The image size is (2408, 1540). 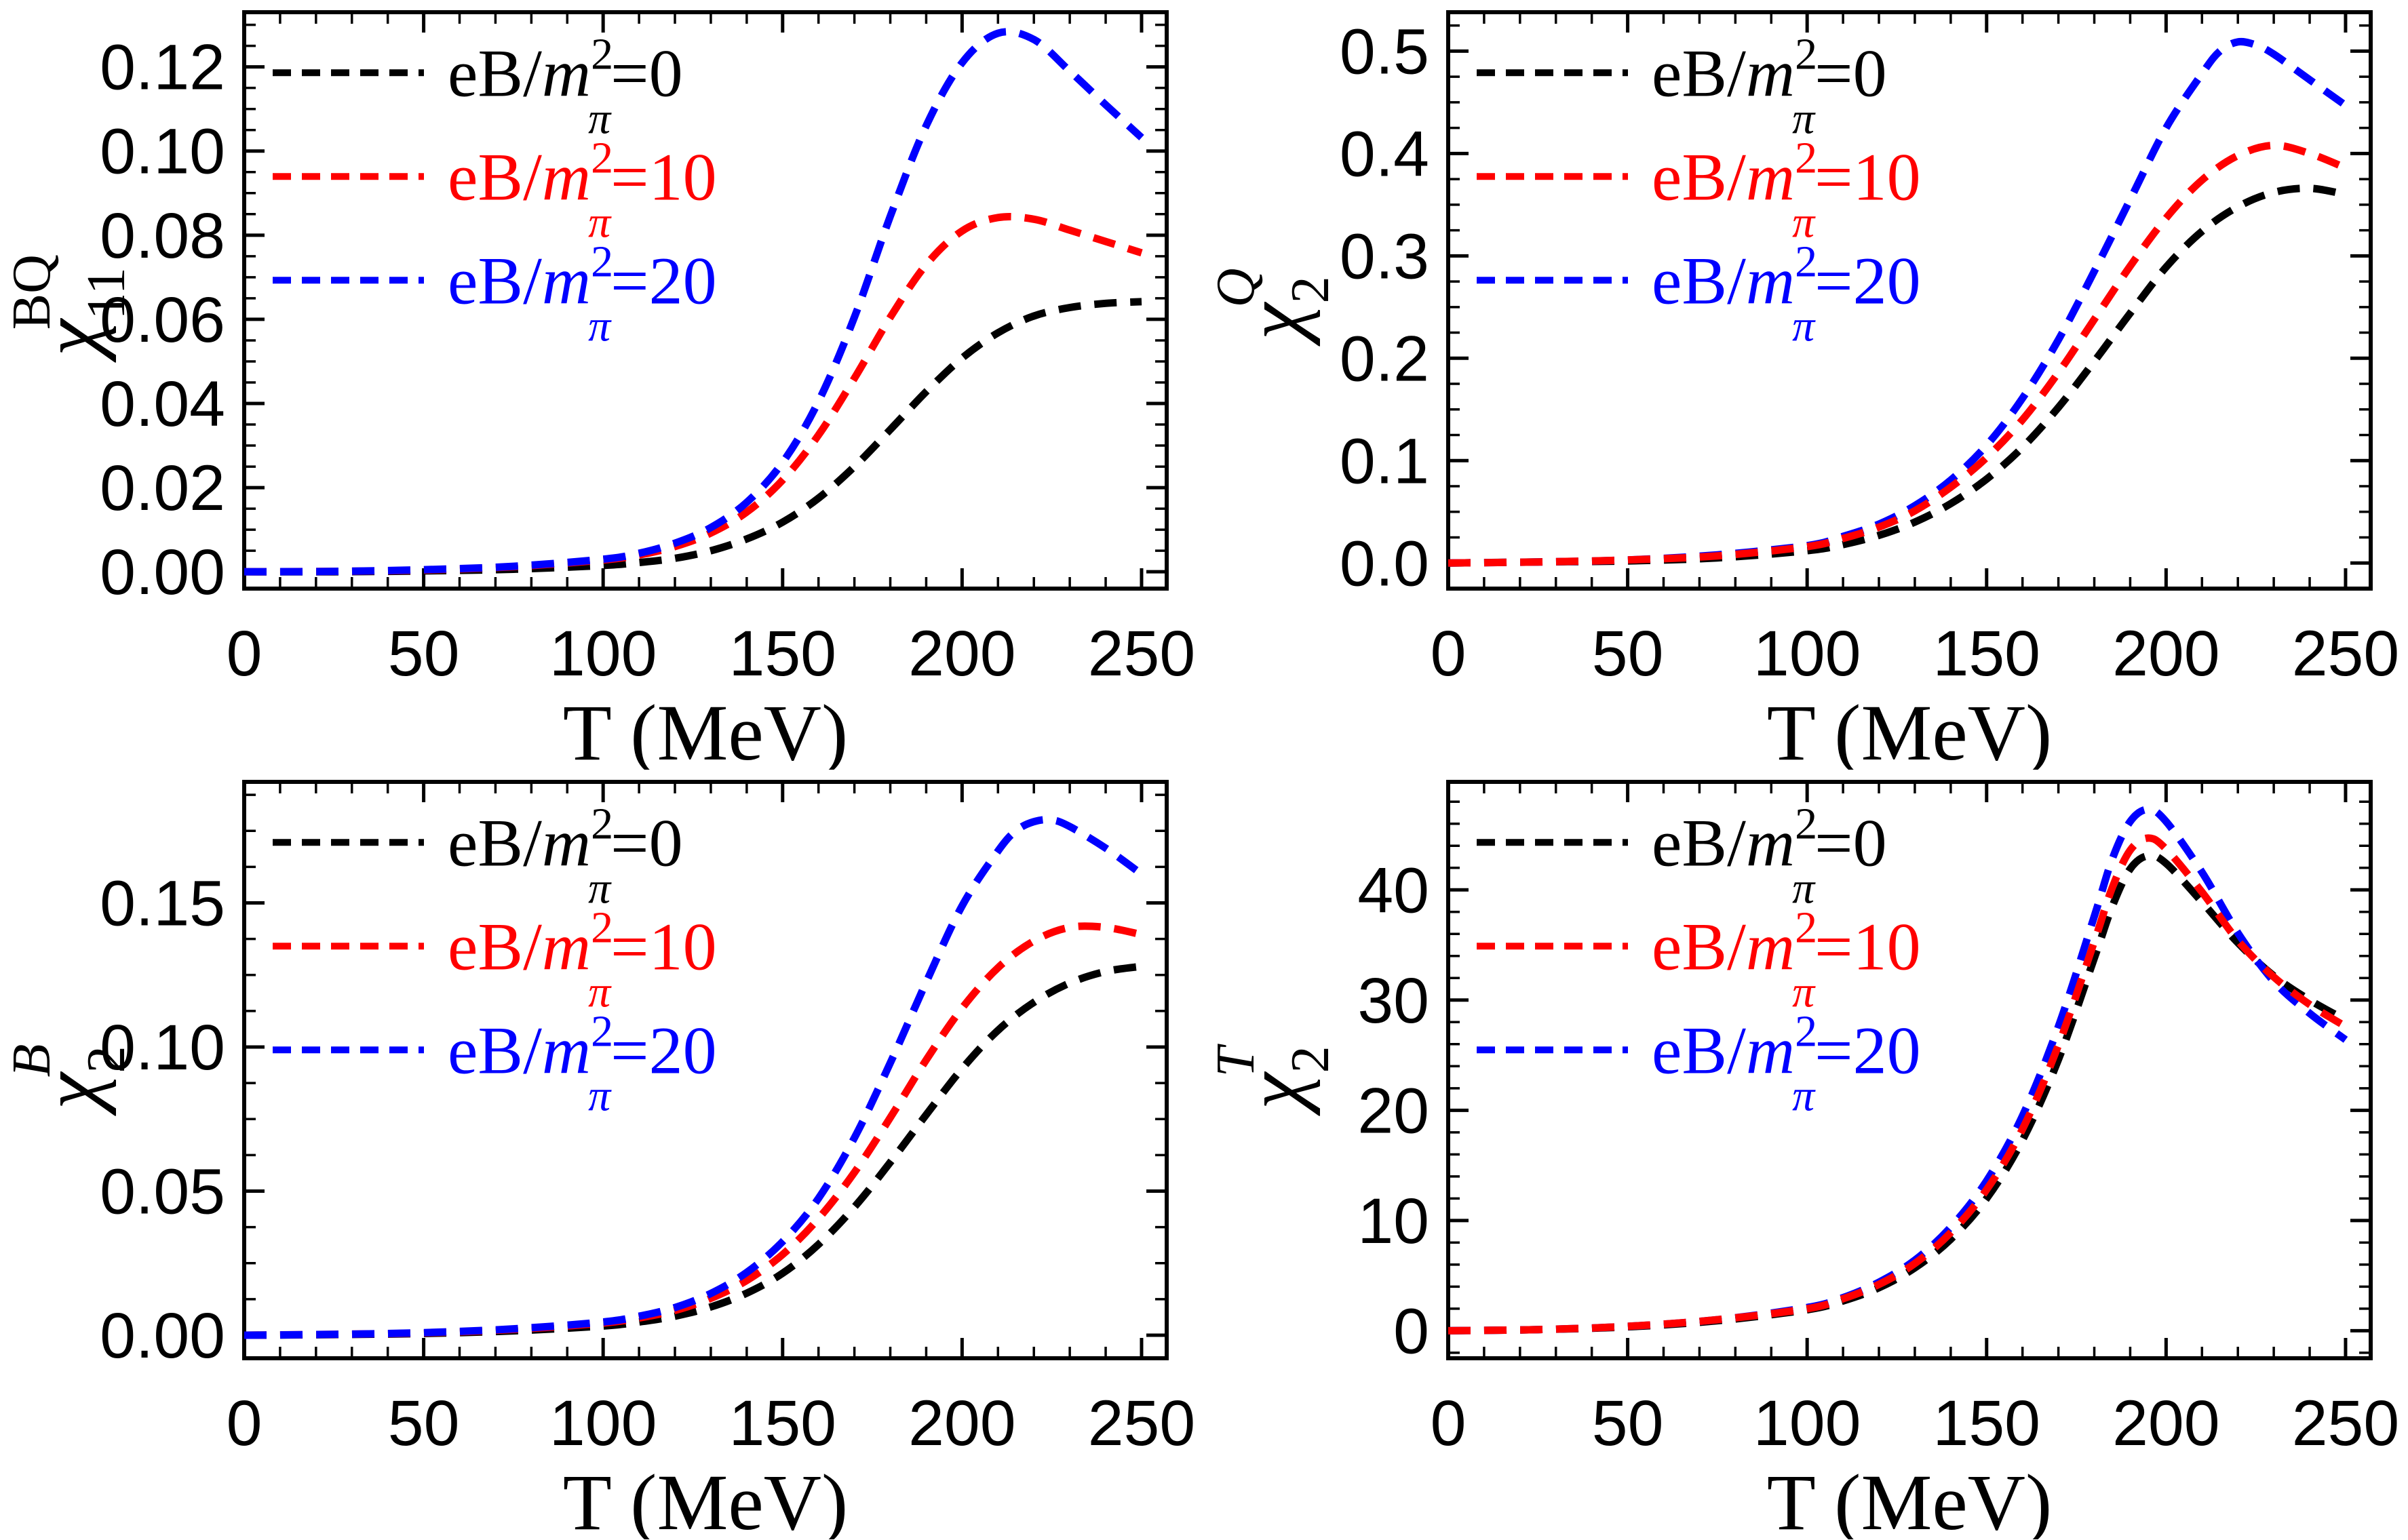 What do you see at coordinates (1393, 1221) in the screenshot?
I see `y-tick-label: 10` at bounding box center [1393, 1221].